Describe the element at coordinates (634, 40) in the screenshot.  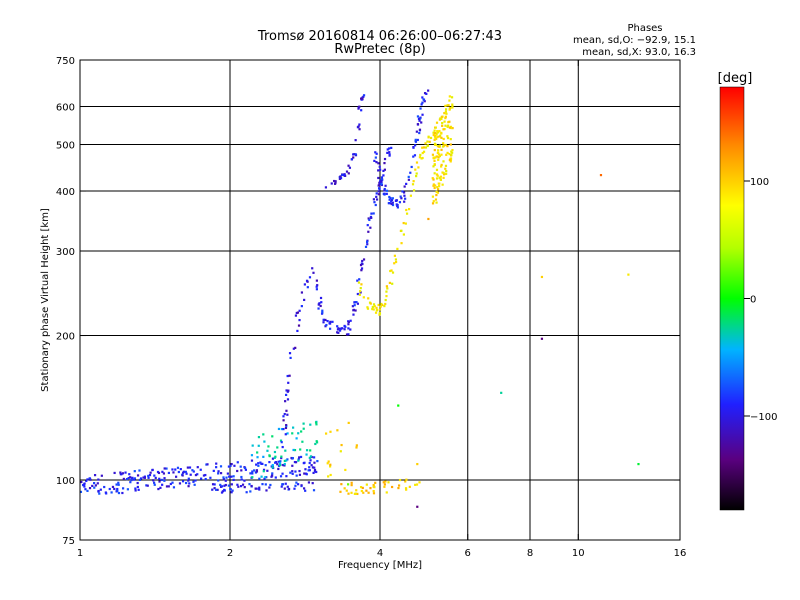
I see `phases-line-o: mean, sd,O: −92.9, 15.1` at that location.